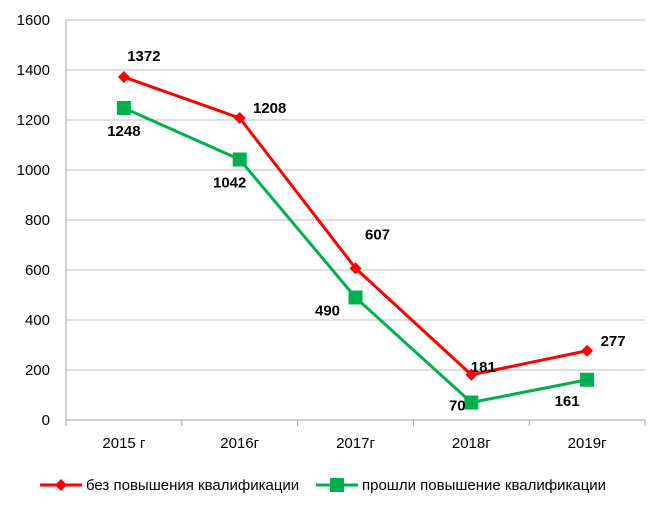  Describe the element at coordinates (229, 183) in the screenshot. I see `data-label: 1042` at that location.